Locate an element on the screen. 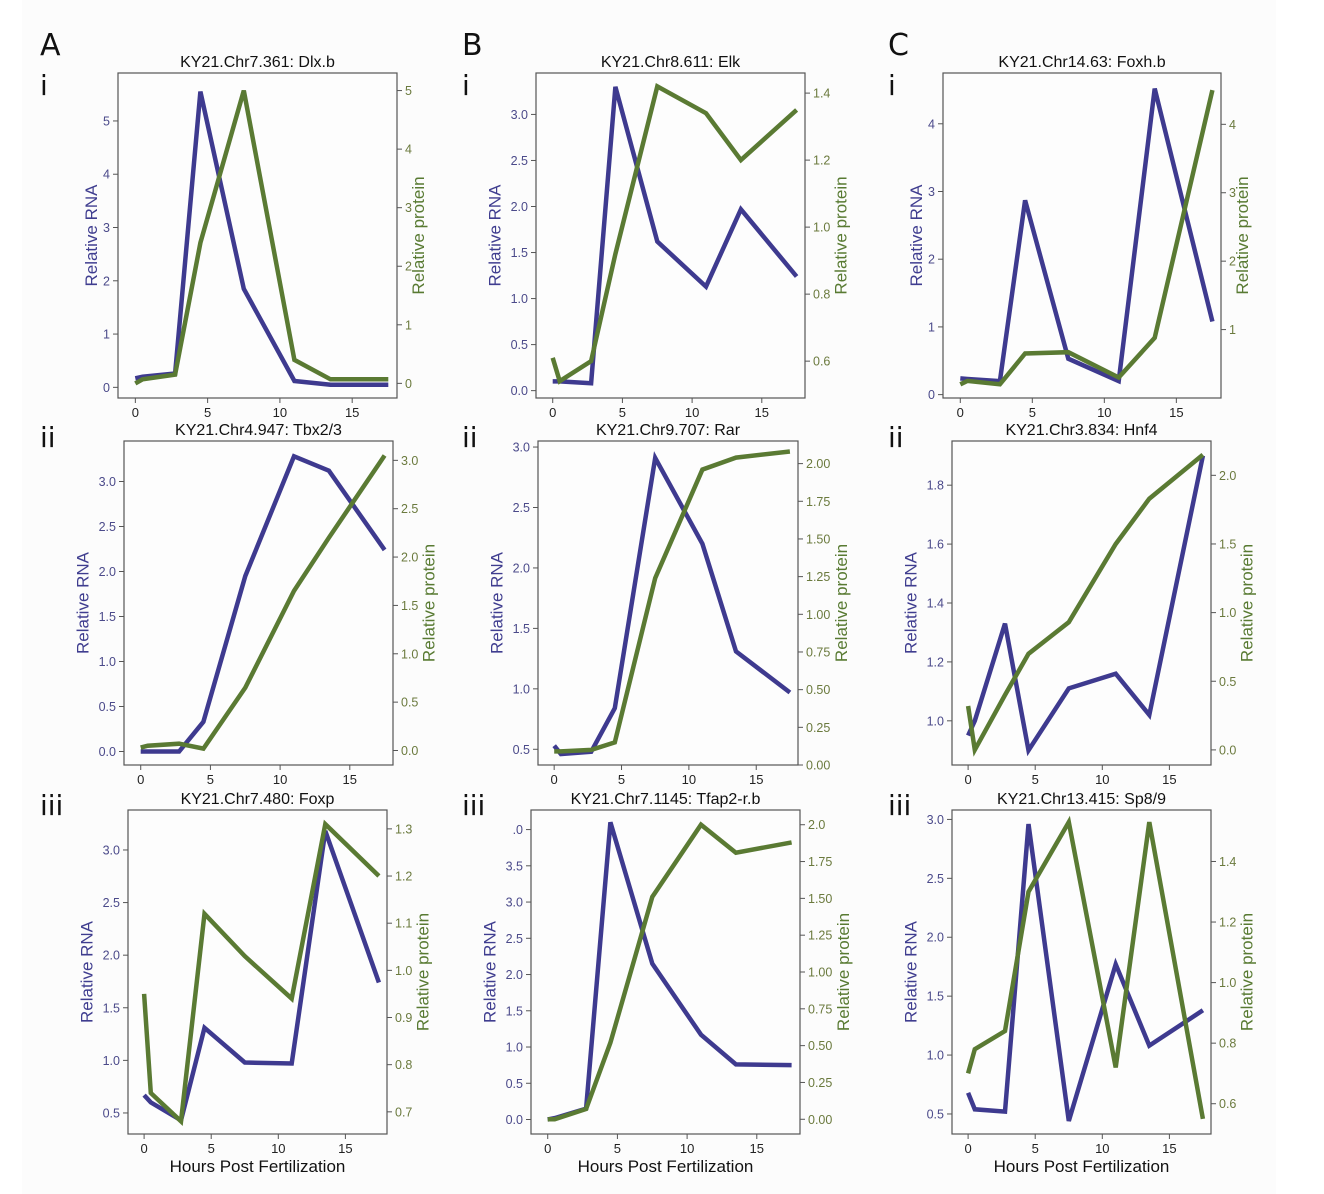 The height and width of the screenshot is (1194, 1324). row-label-b-ii: ii is located at coordinates (470, 437).